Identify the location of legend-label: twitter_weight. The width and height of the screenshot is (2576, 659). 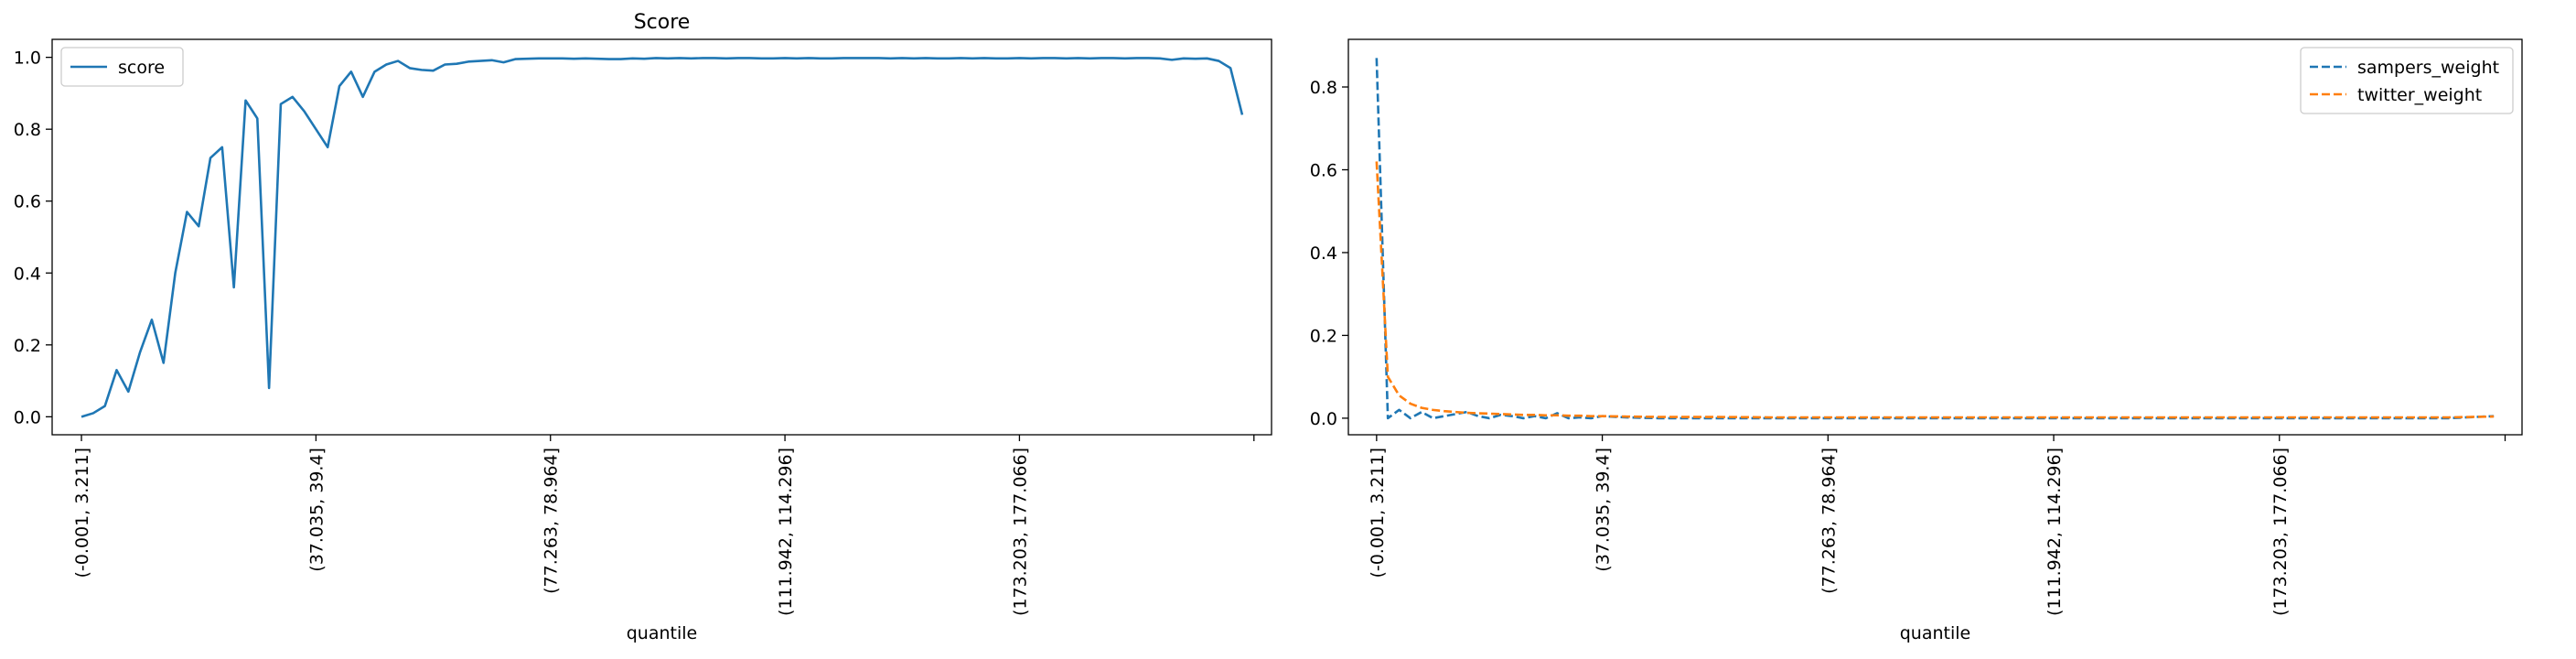
(2420, 95).